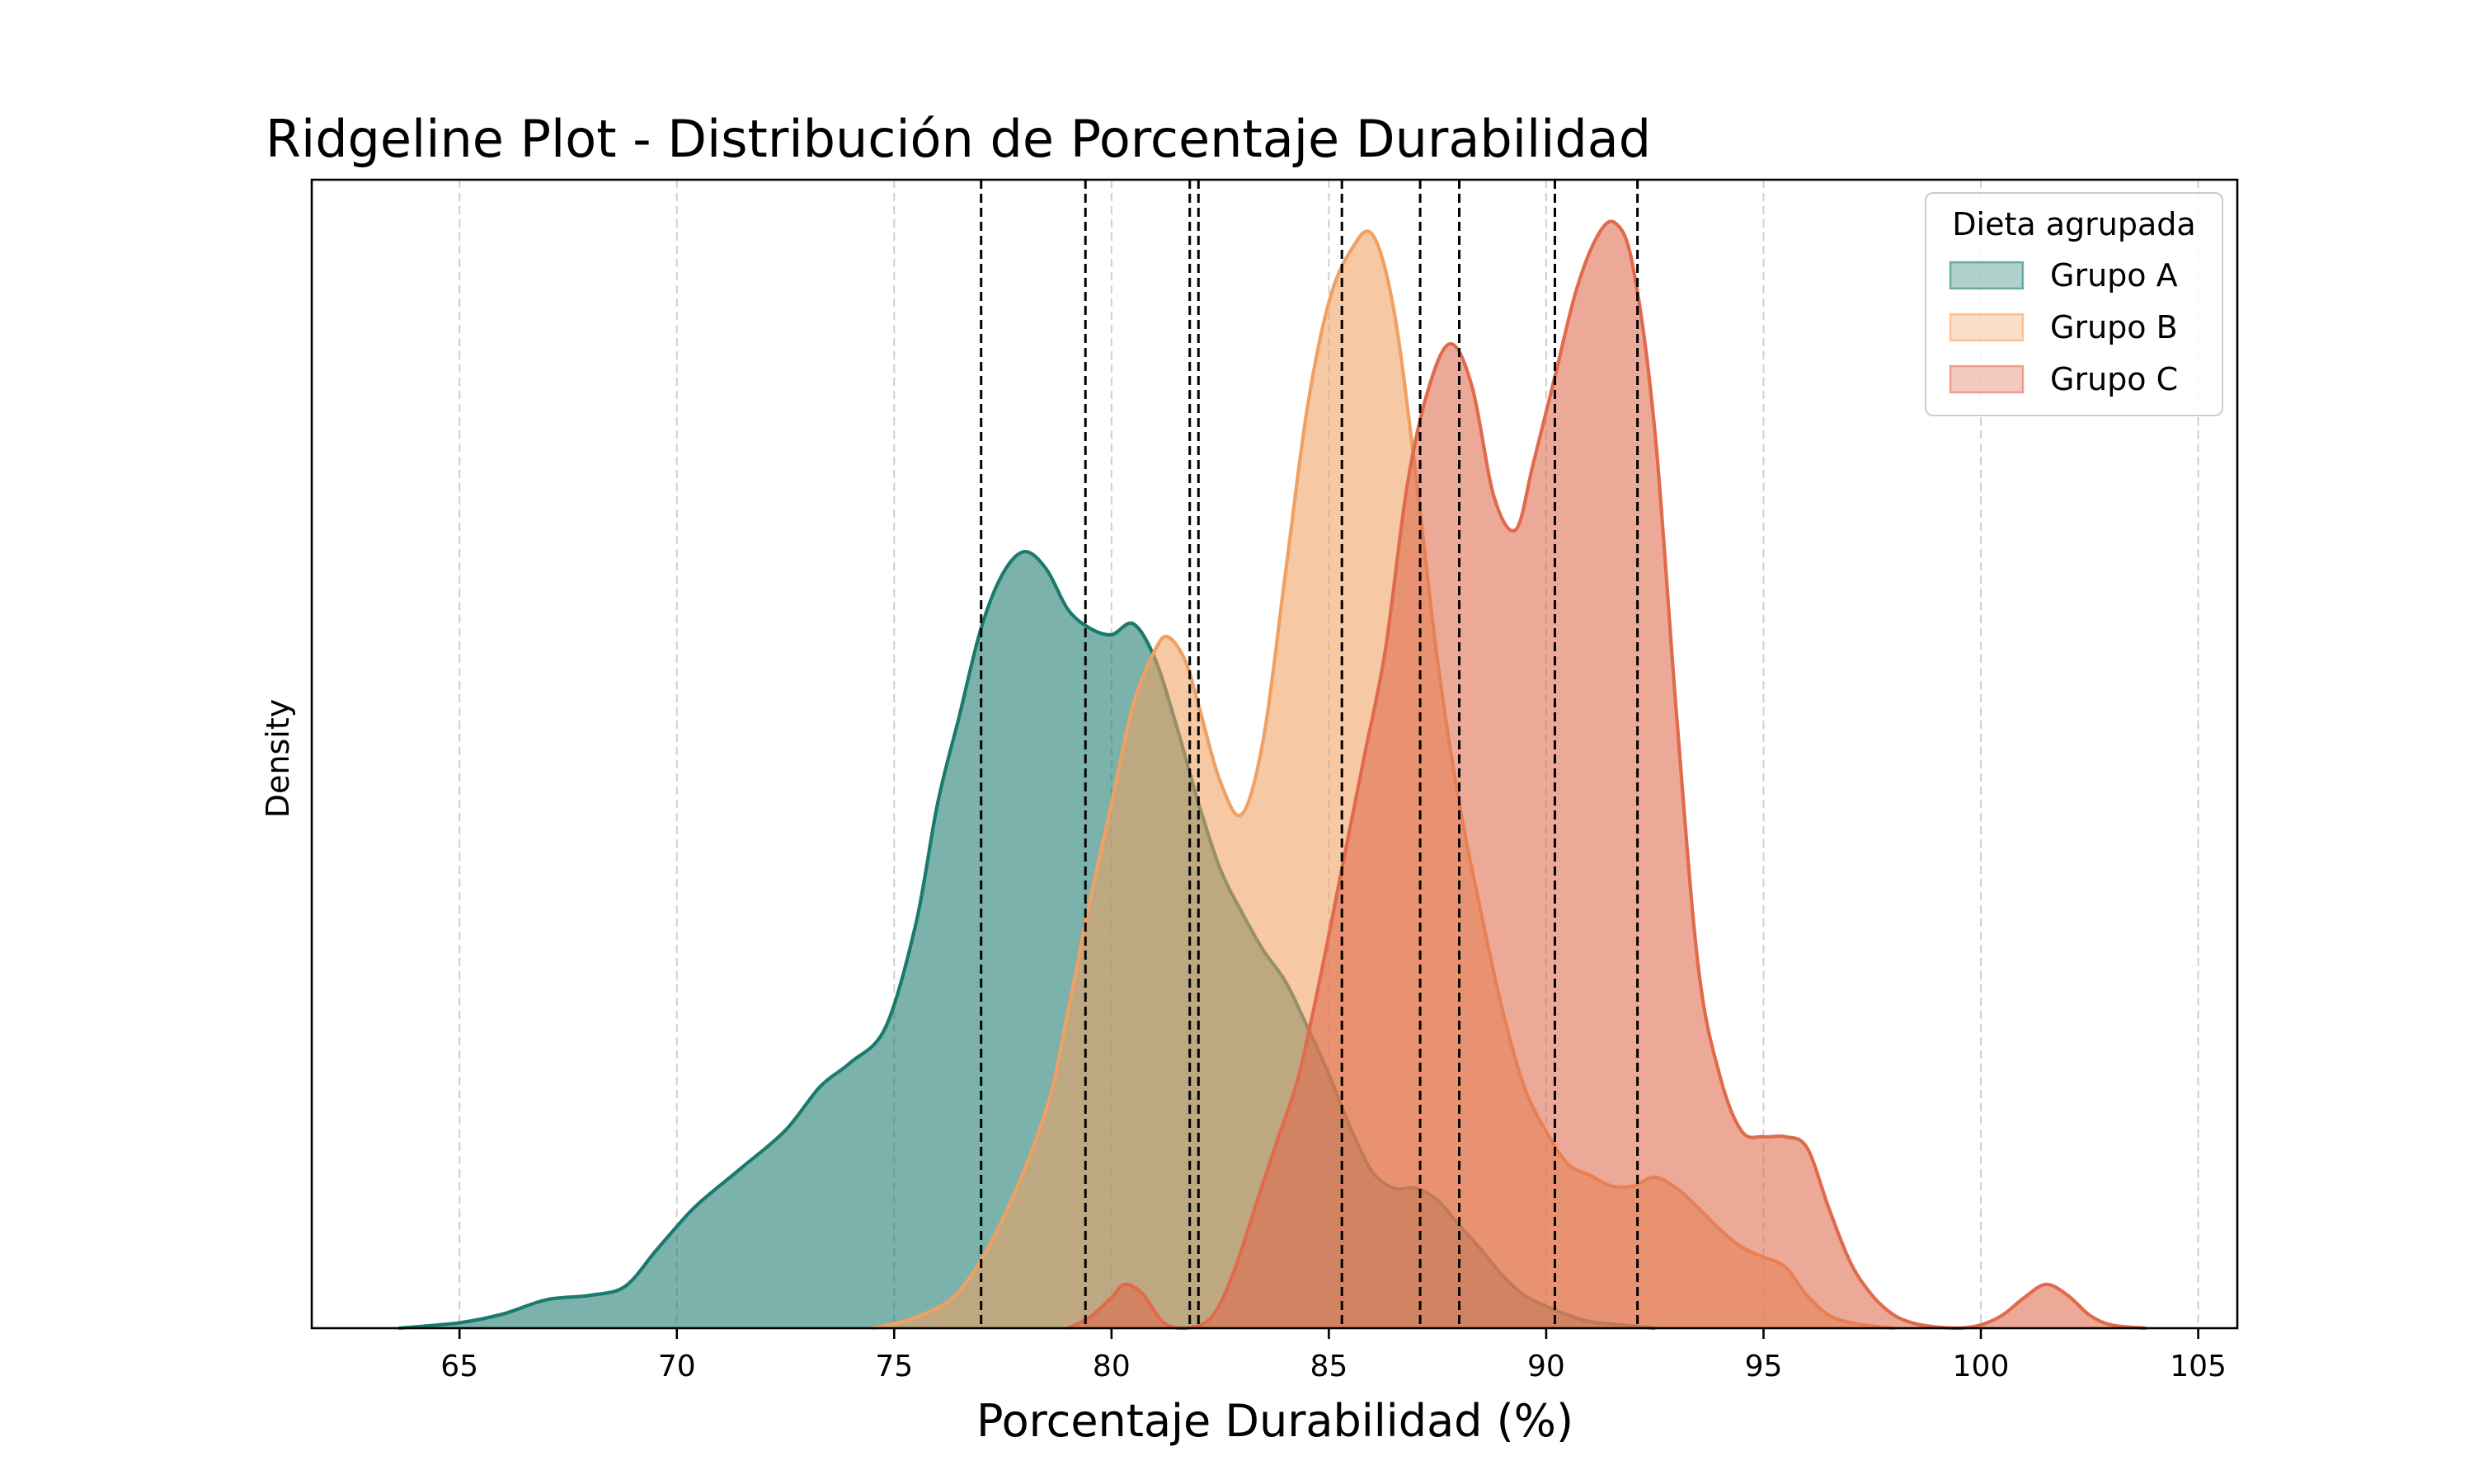 The width and height of the screenshot is (2474, 1484). What do you see at coordinates (2114, 275) in the screenshot?
I see `legend-label-grupo-a: Grupo A` at bounding box center [2114, 275].